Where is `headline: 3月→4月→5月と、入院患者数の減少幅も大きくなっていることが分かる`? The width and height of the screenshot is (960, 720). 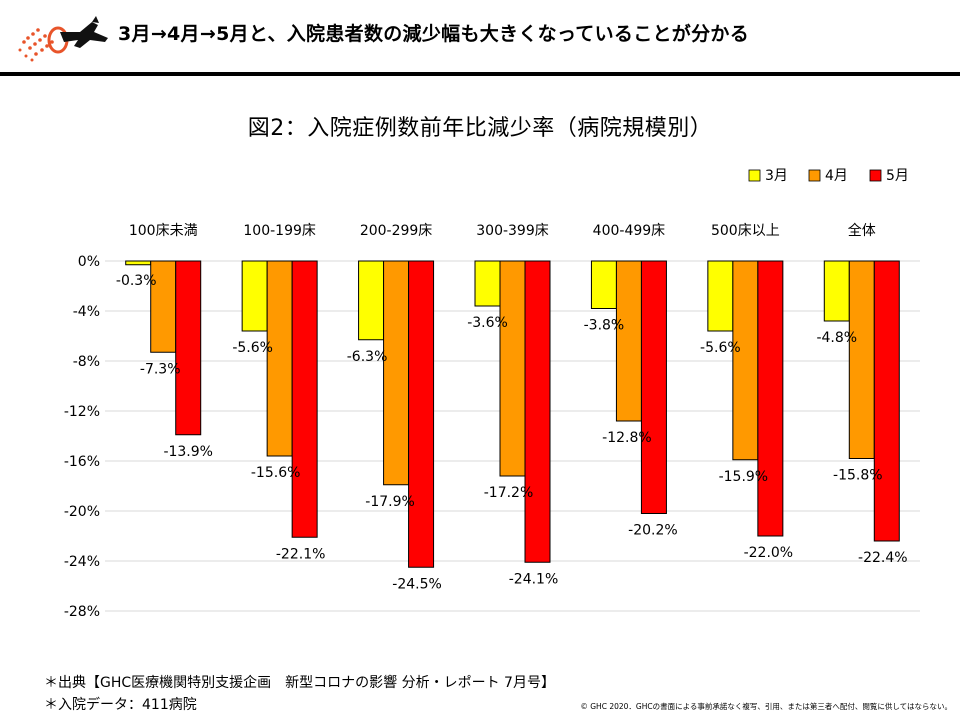 headline: 3月→4月→5月と、入院患者数の減少幅も大きくなっていることが分かる is located at coordinates (433, 34).